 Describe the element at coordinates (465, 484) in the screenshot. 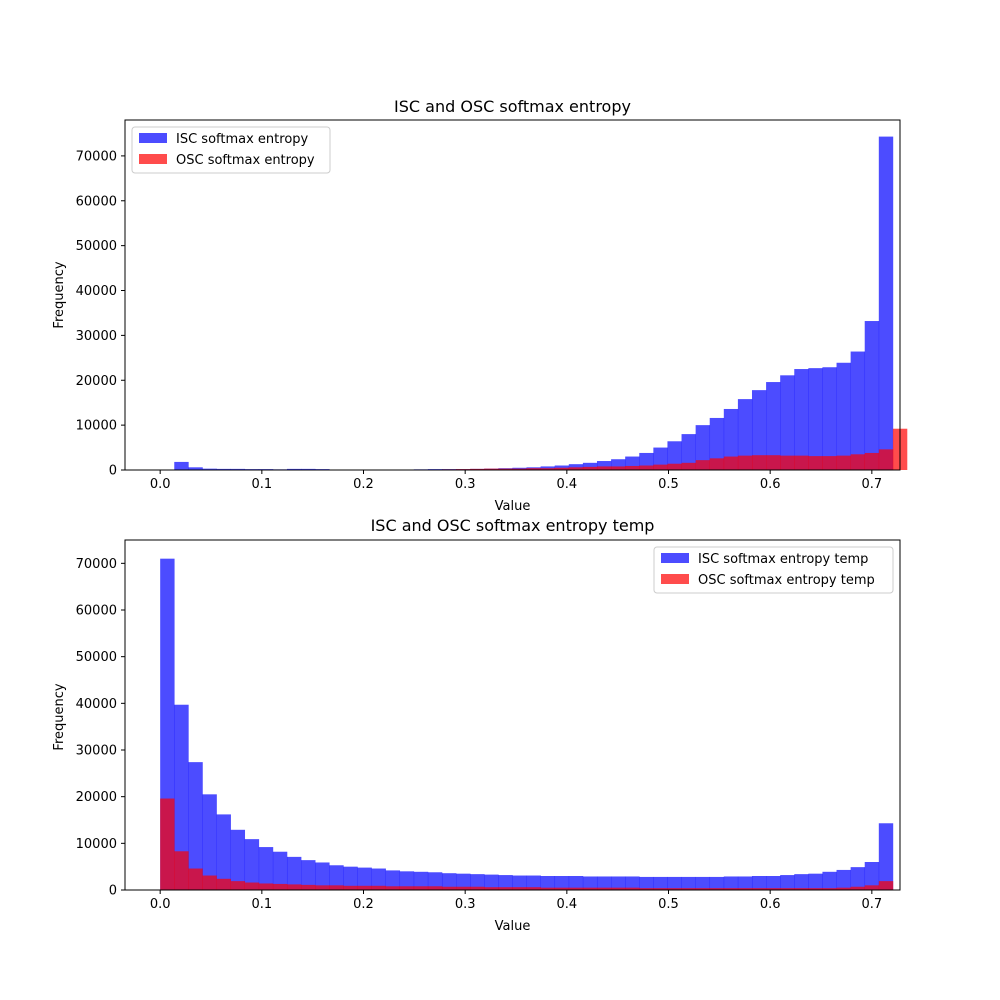

I see `x-tick-label: 0.3` at that location.